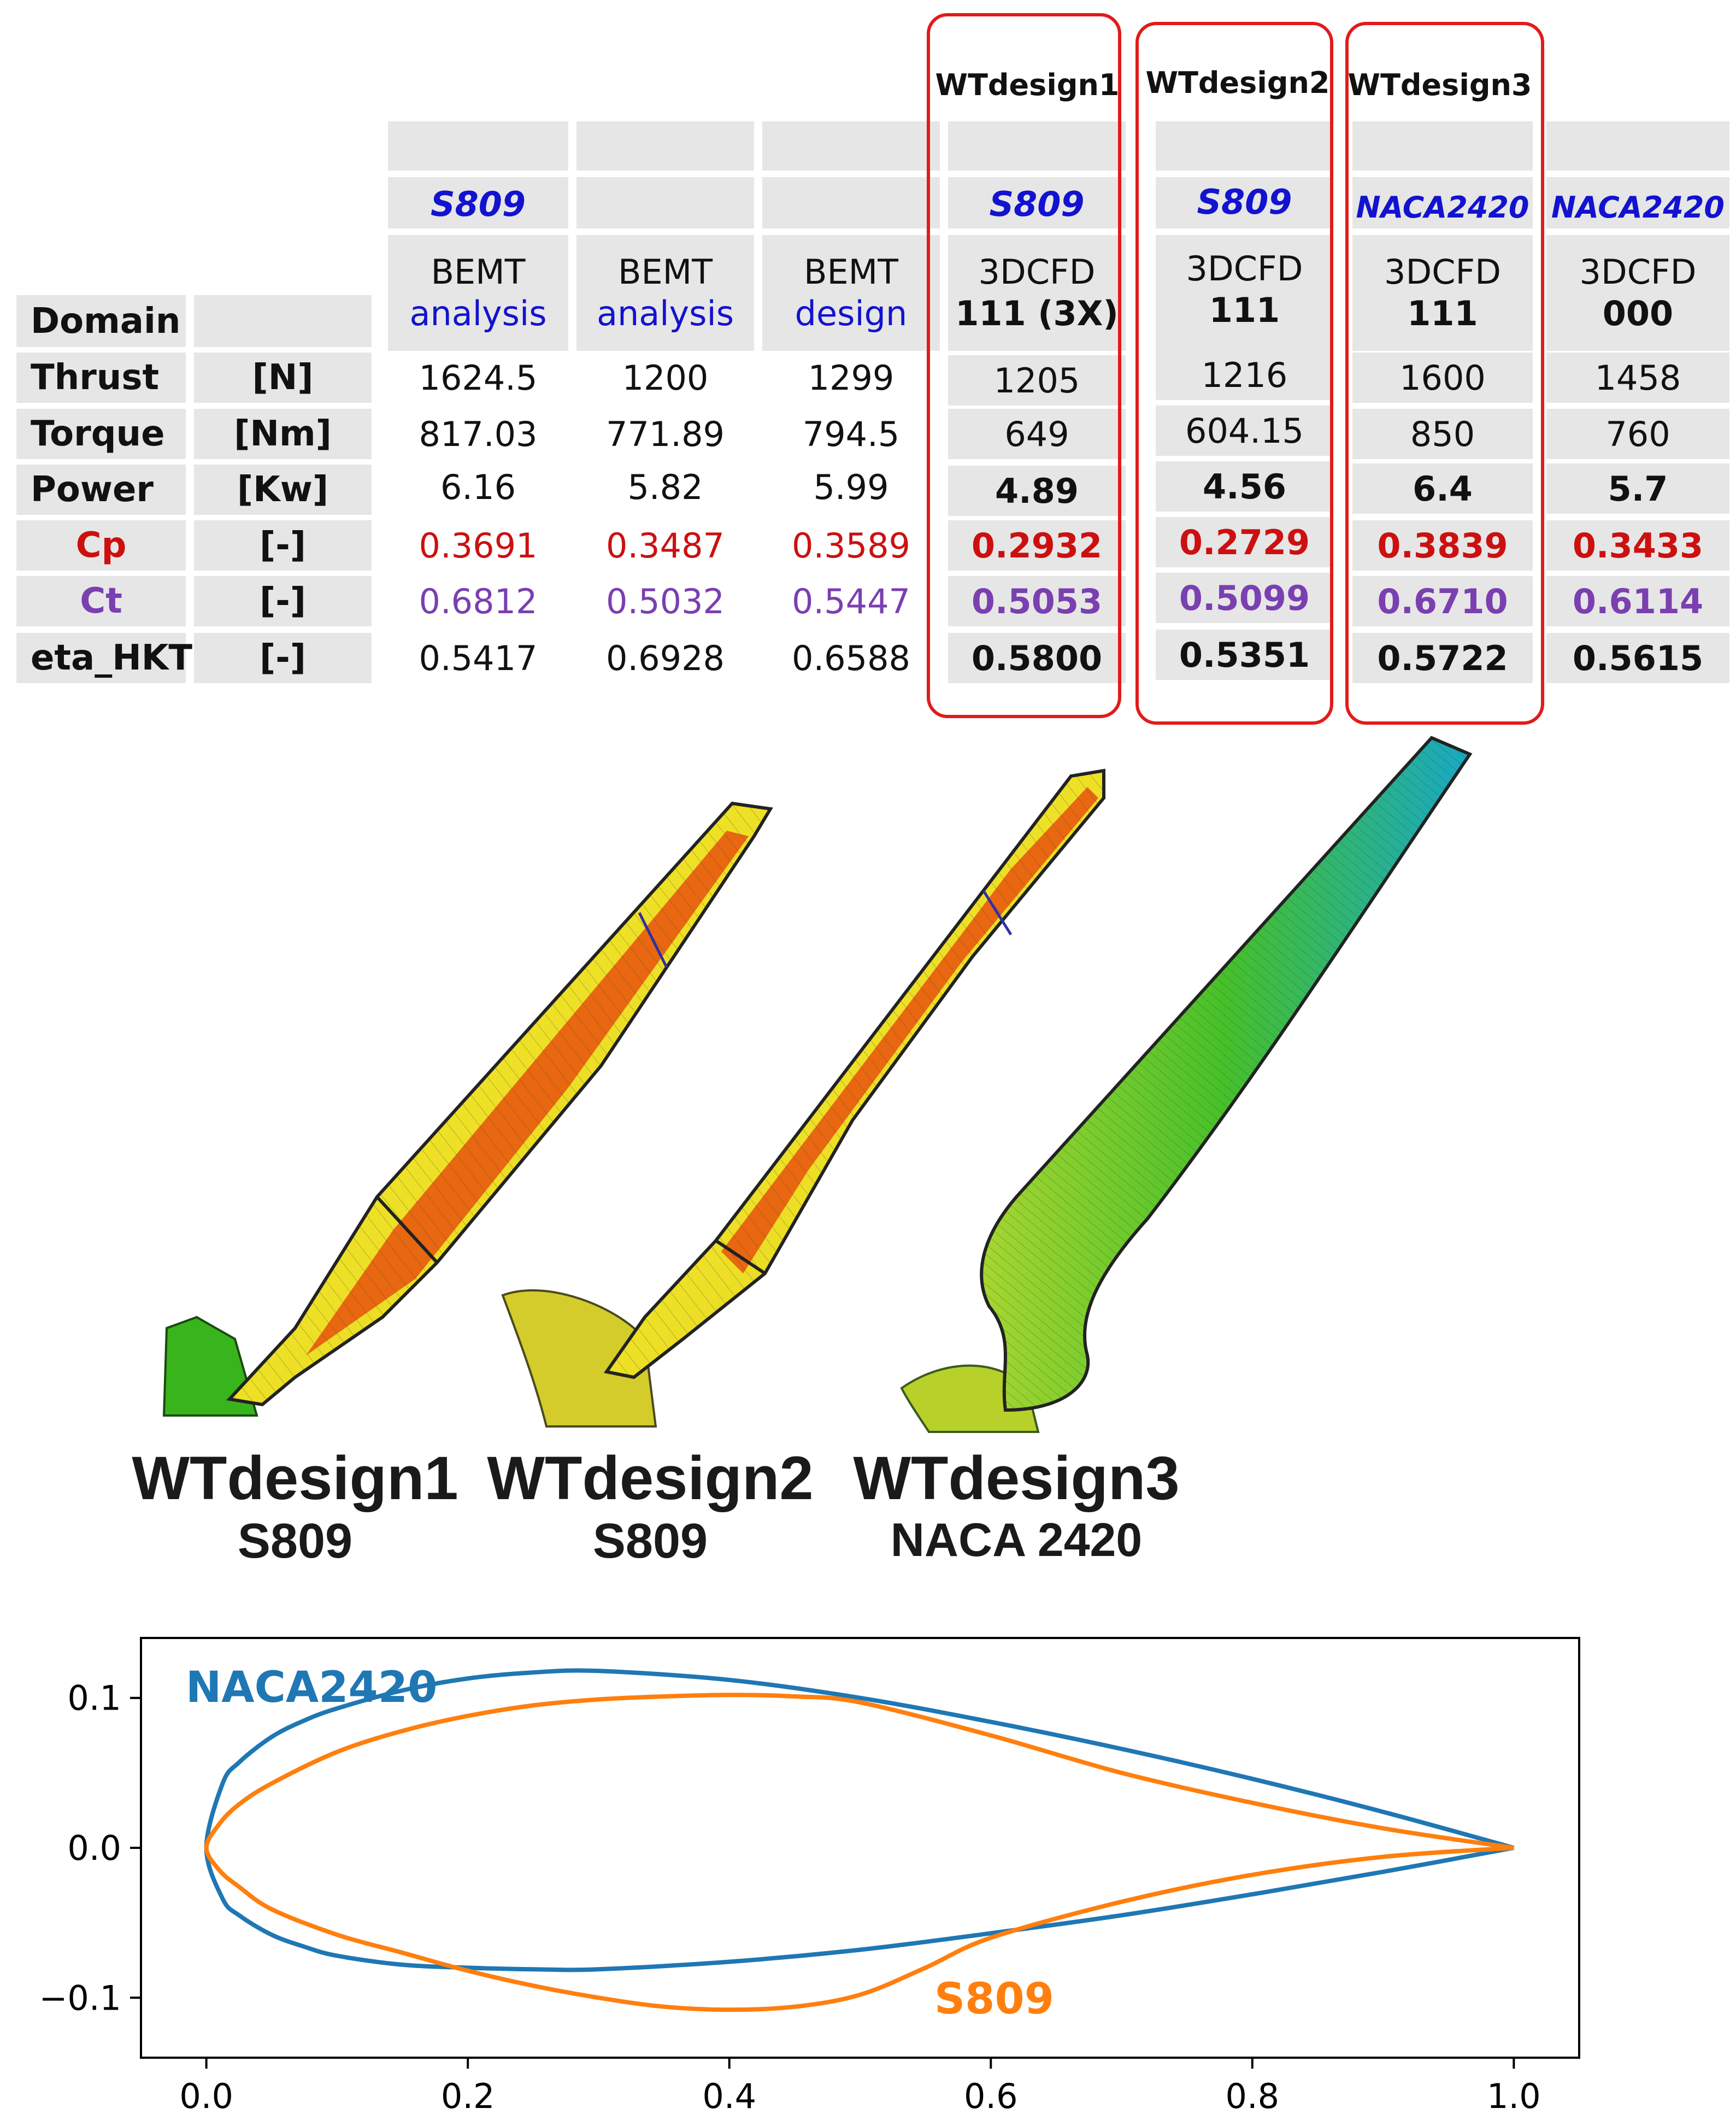 The height and width of the screenshot is (2120, 1736). I want to click on series-lines, so click(859, 1840).